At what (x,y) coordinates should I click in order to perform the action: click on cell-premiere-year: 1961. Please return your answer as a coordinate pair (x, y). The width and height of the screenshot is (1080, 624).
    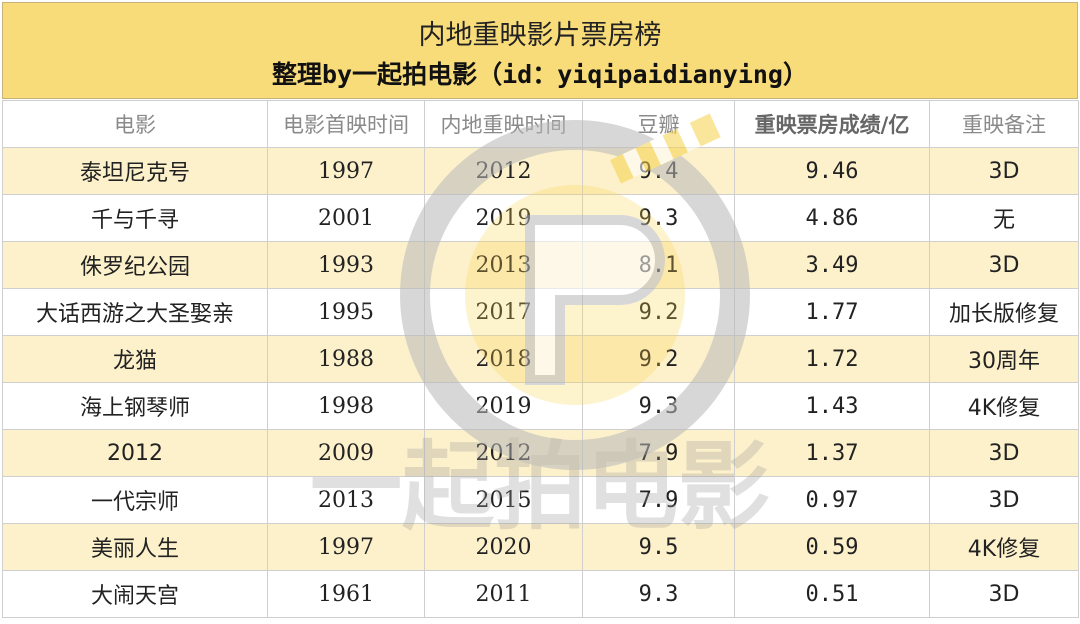
    Looking at the image, I should click on (346, 594).